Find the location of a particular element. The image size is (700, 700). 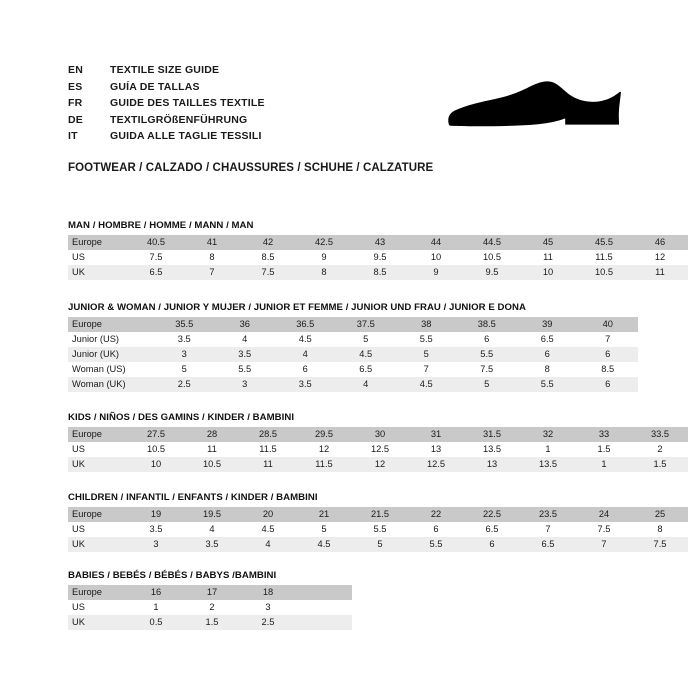

column-header-cell: 36.5 is located at coordinates (305, 324).